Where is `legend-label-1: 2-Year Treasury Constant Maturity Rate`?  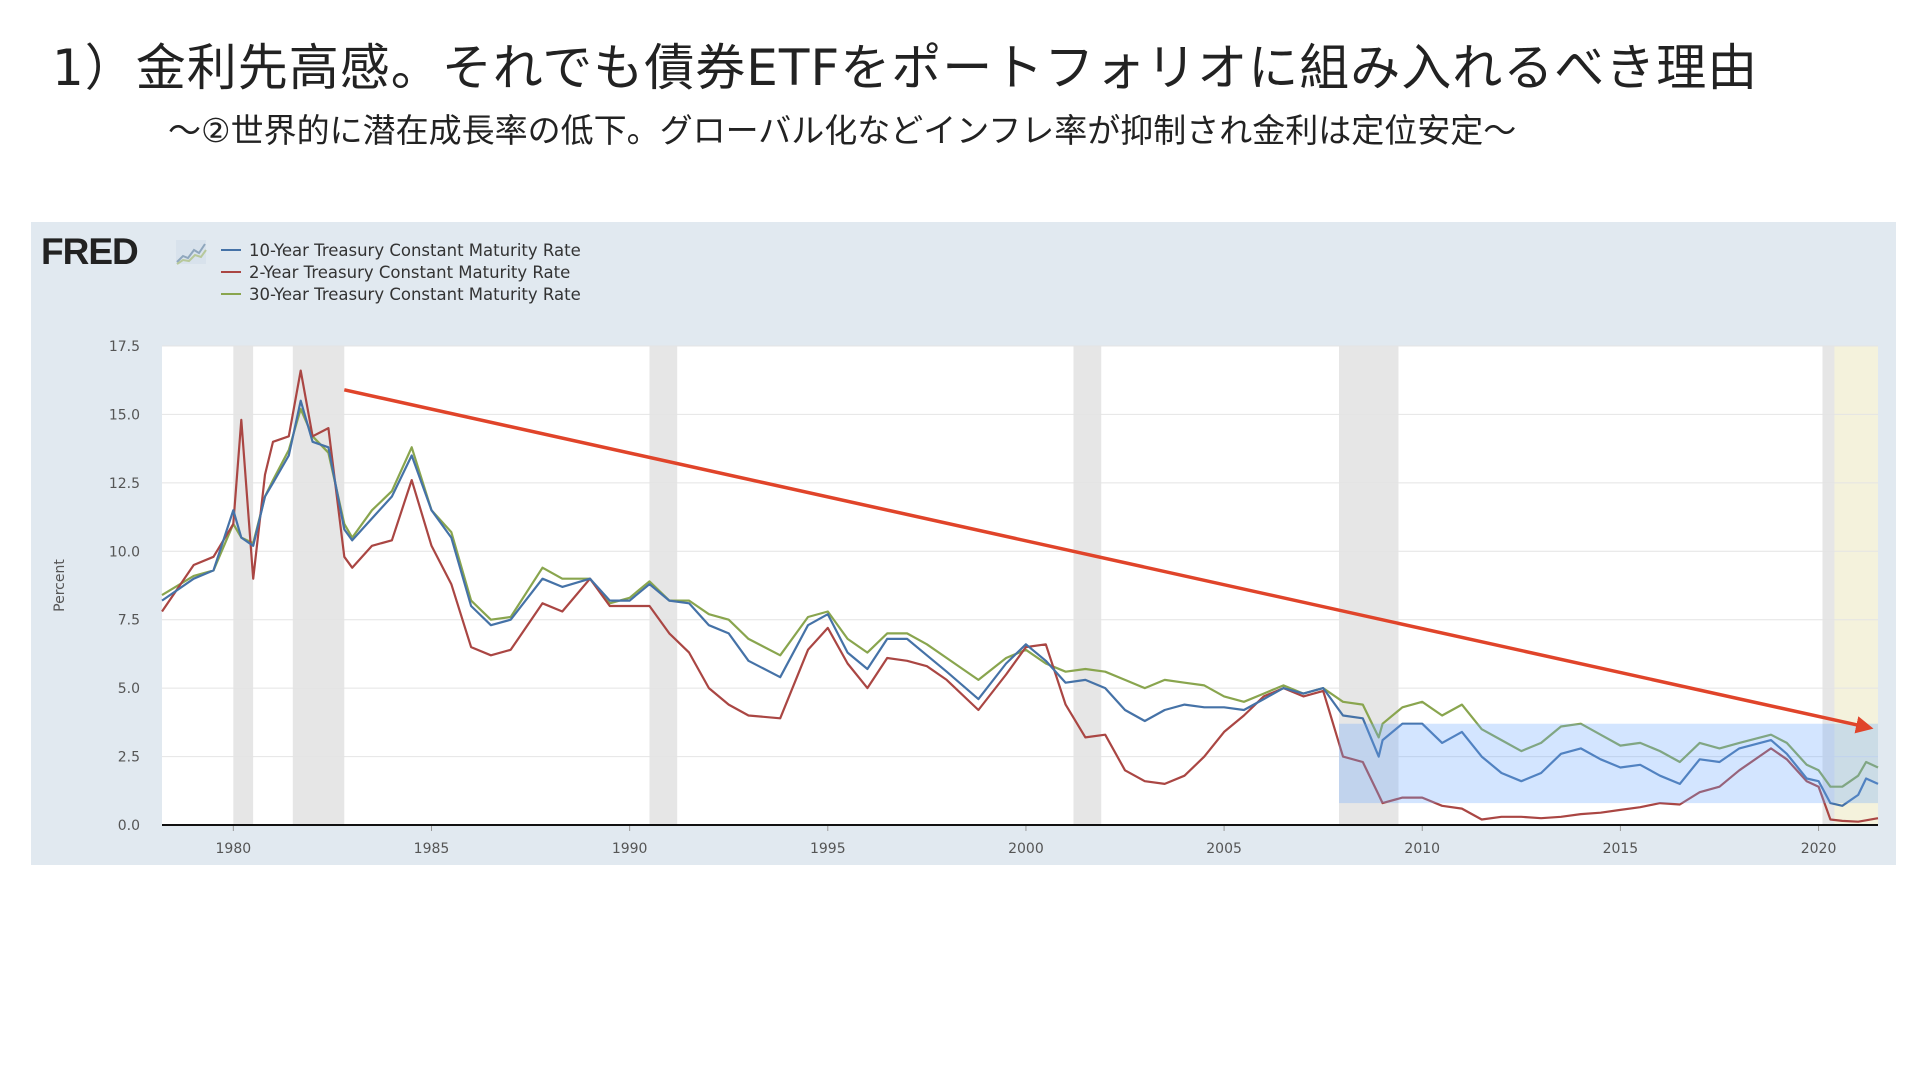 legend-label-1: 2-Year Treasury Constant Maturity Rate is located at coordinates (409, 272).